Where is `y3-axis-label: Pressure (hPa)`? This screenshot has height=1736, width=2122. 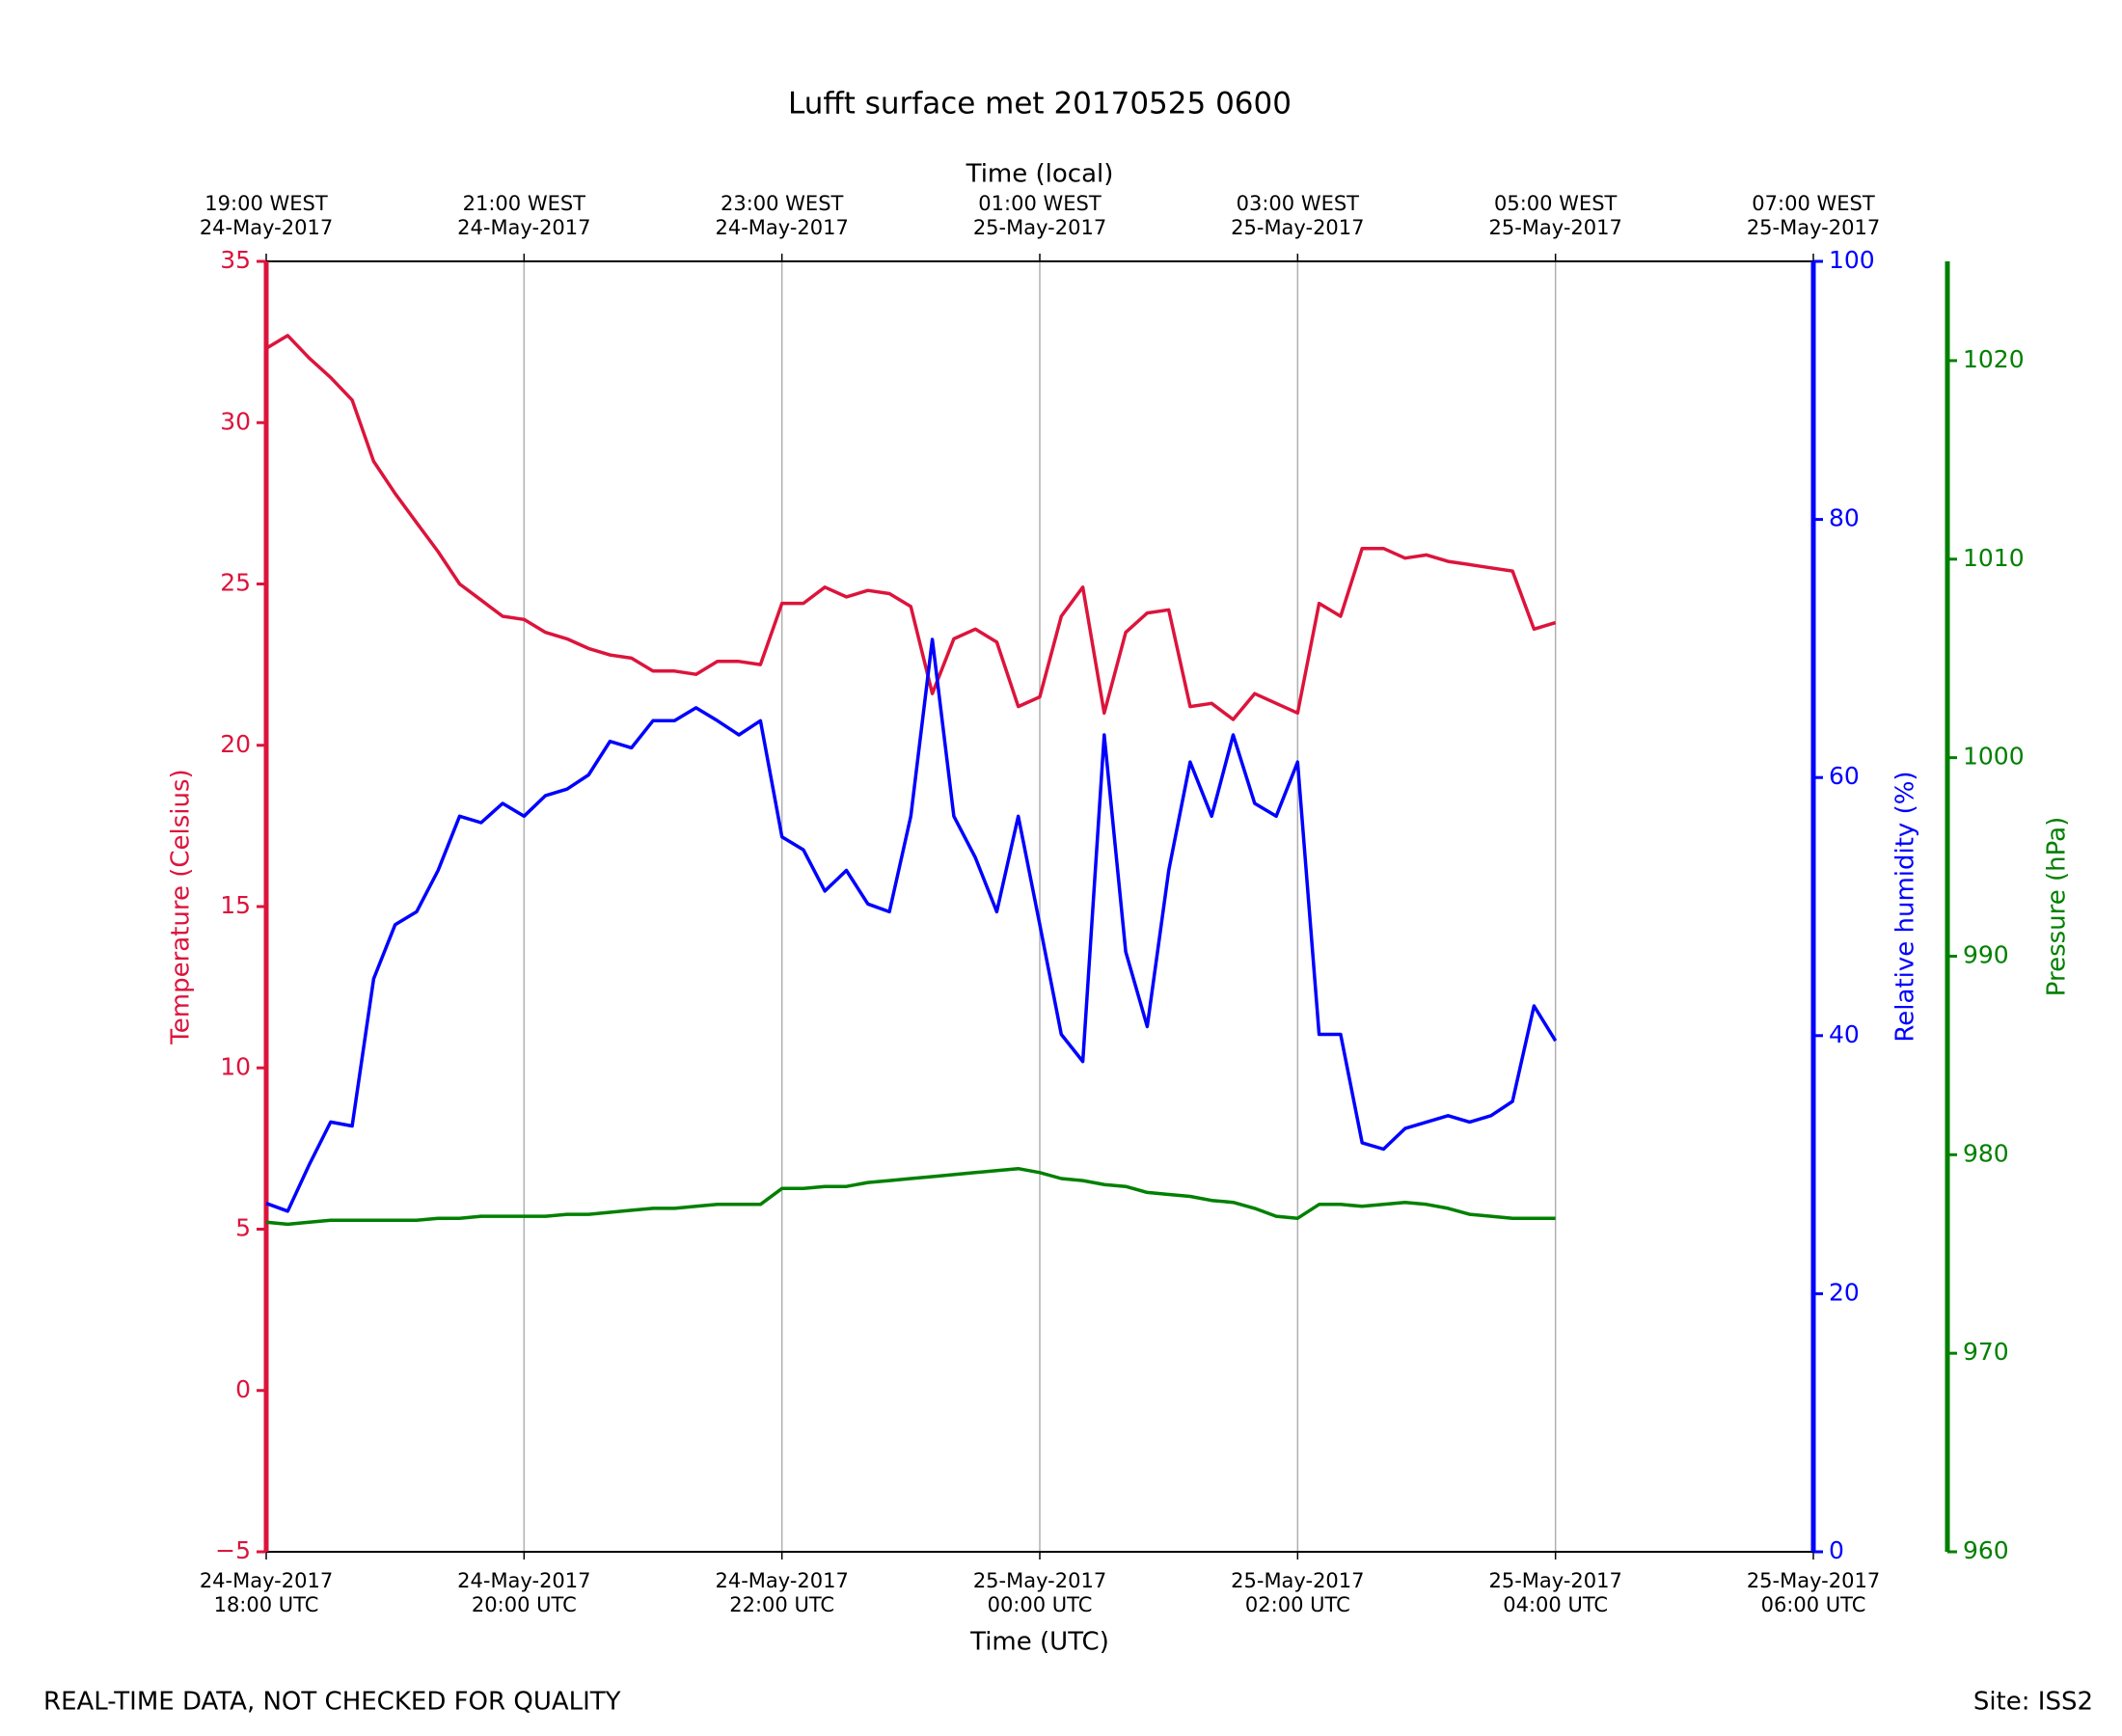
y3-axis-label: Pressure (hPa) is located at coordinates (2058, 907).